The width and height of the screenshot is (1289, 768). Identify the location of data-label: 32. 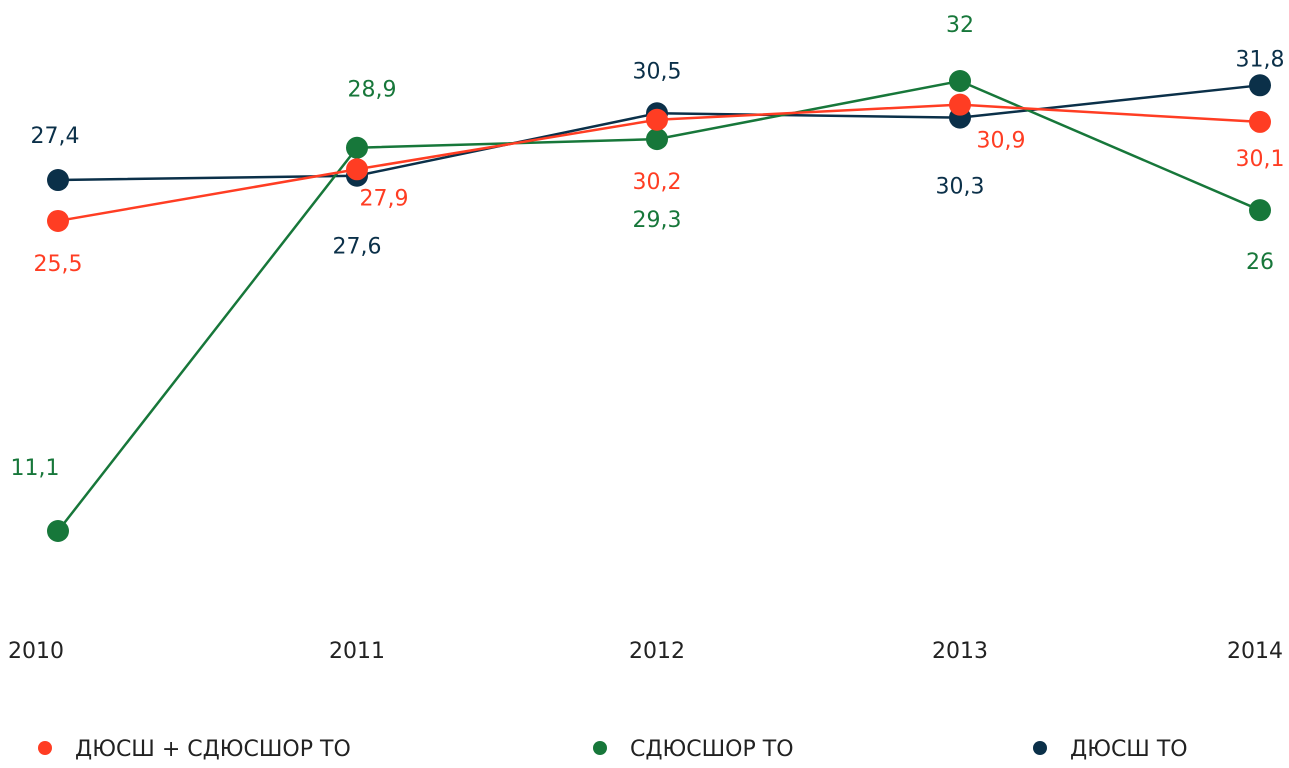
(960, 25).